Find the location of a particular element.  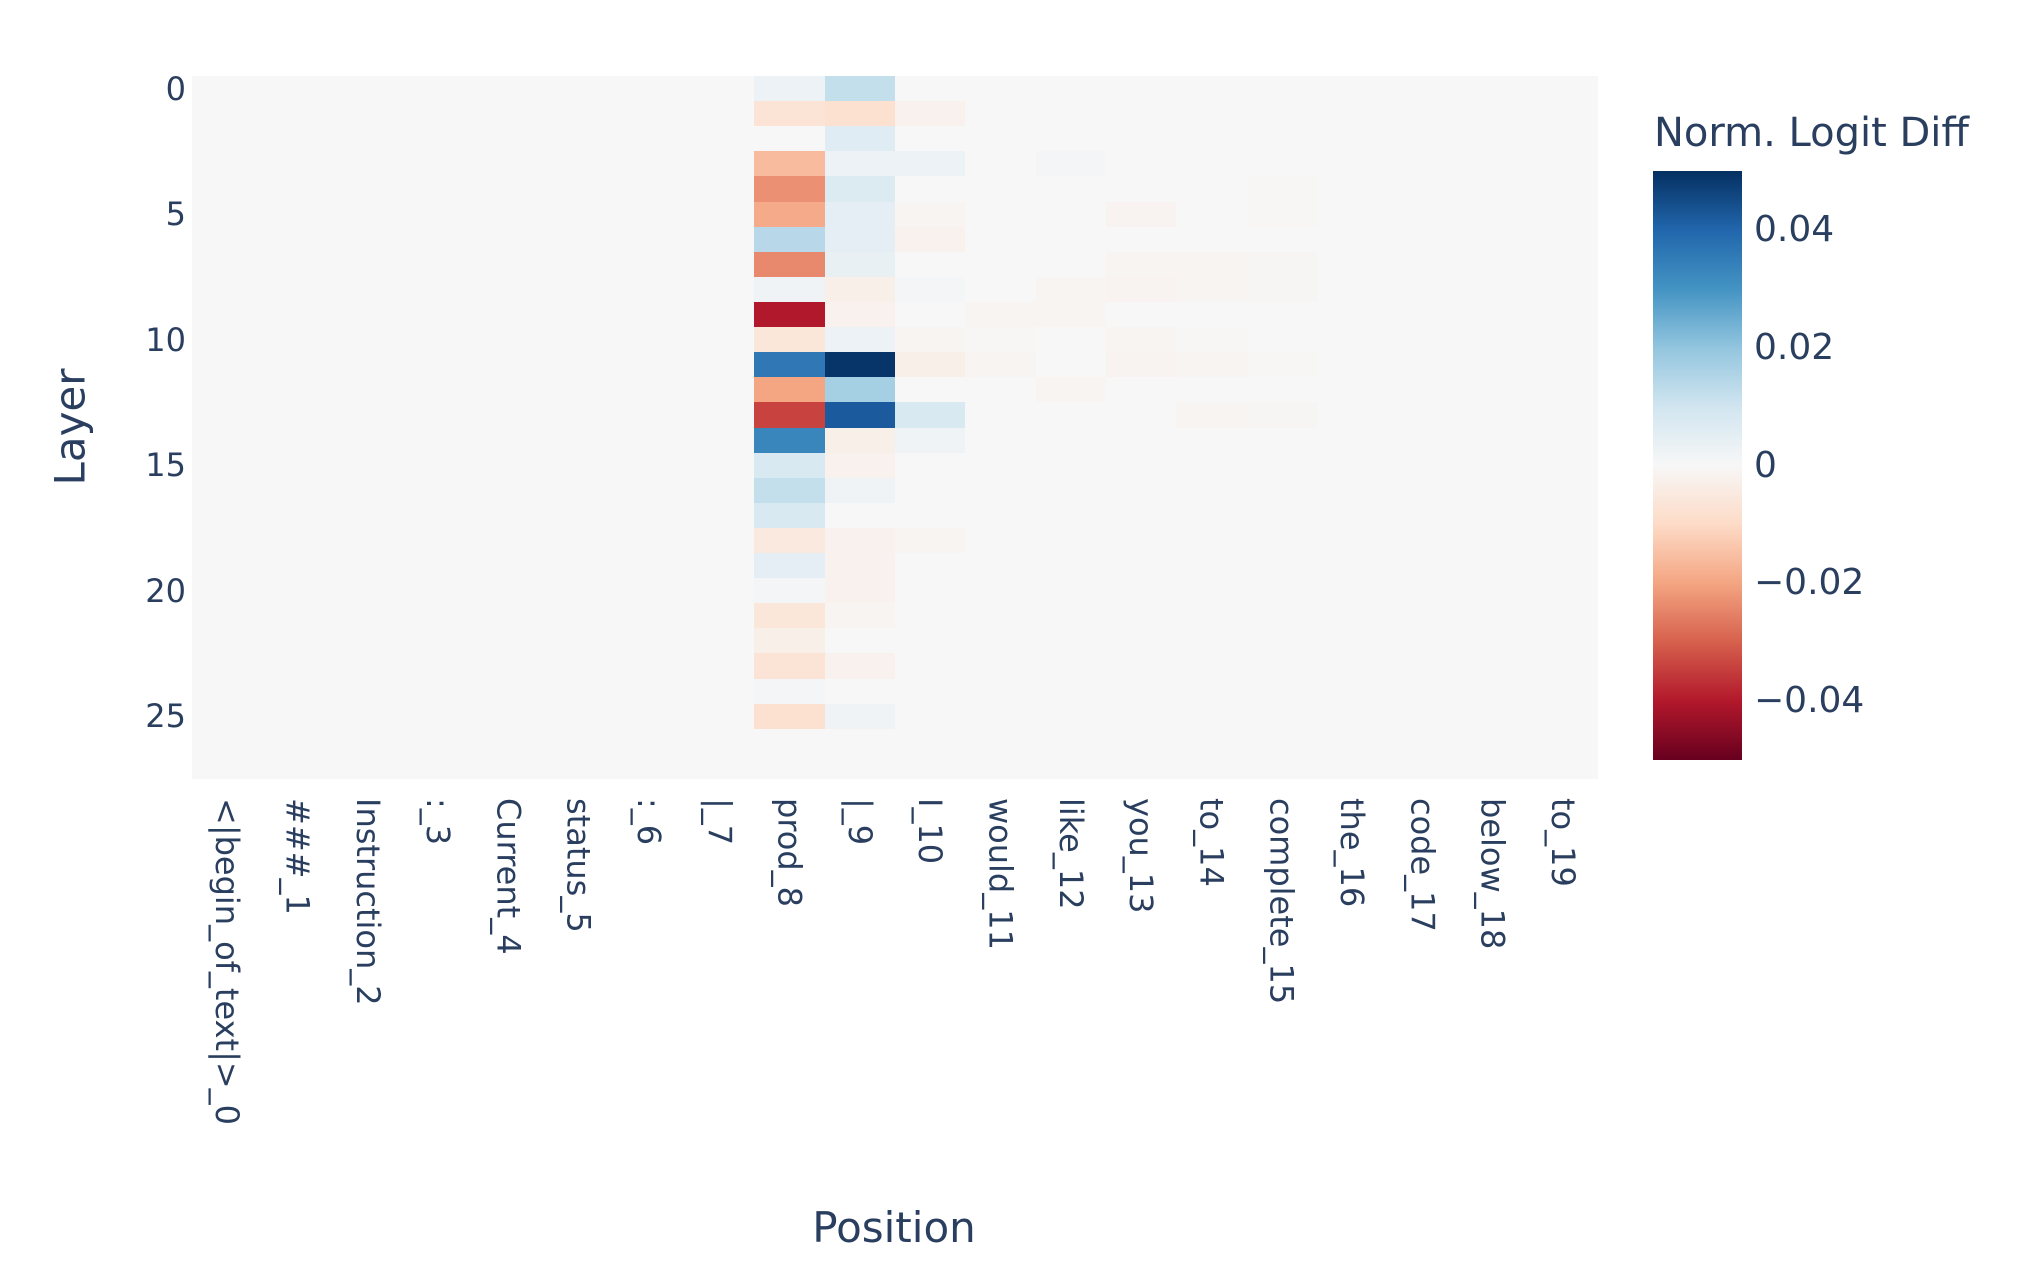

x-tick-label: below_18 is located at coordinates (1492, 874).